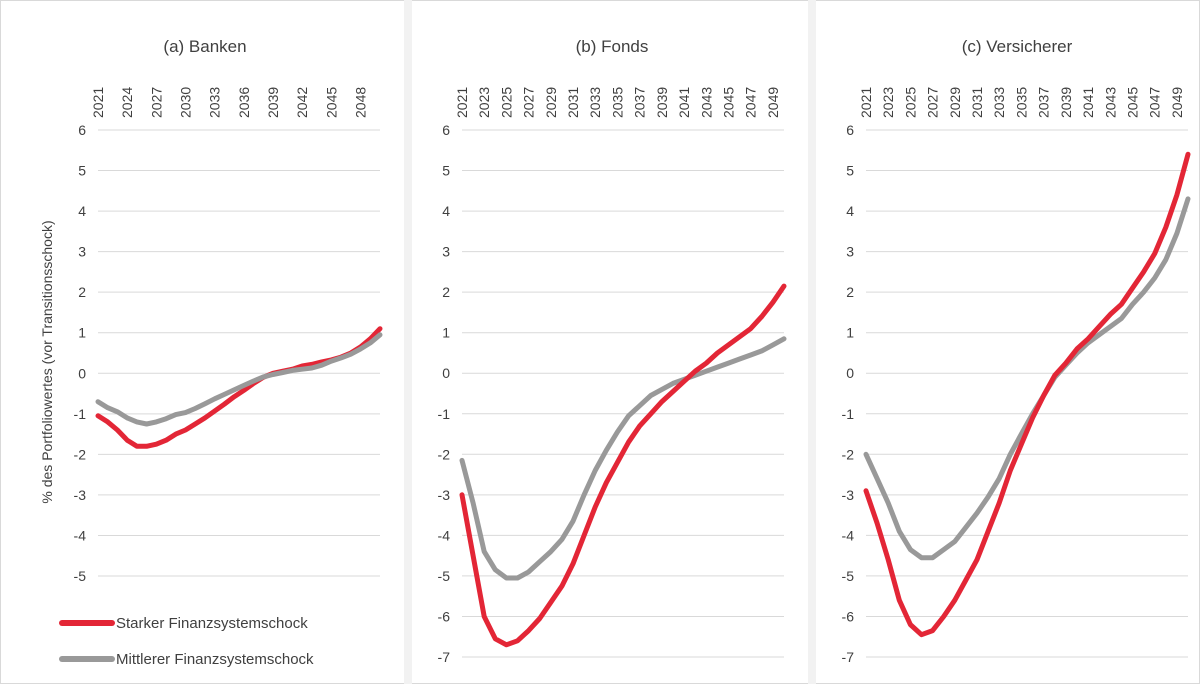 This screenshot has height=684, width=1200. I want to click on panel-title: (a) Banken, so click(204, 46).